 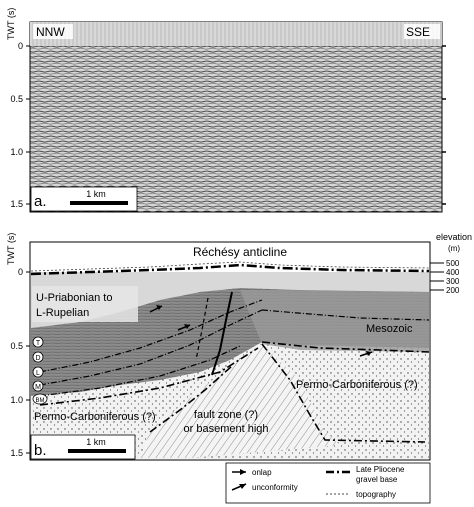 I want to click on marker-m-label: M, so click(x=38, y=387).